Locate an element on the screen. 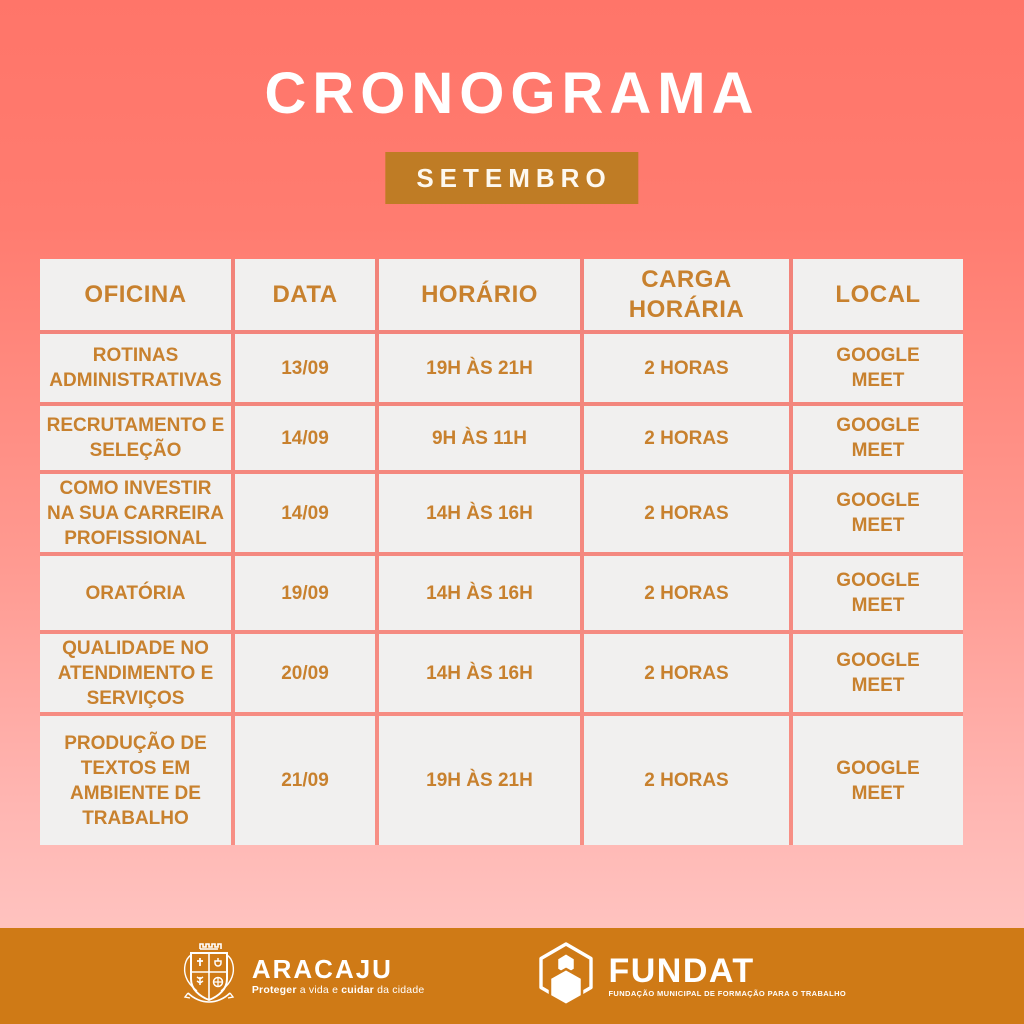 This screenshot has height=1024, width=1024. column-header-local: LOCAL is located at coordinates (878, 294).